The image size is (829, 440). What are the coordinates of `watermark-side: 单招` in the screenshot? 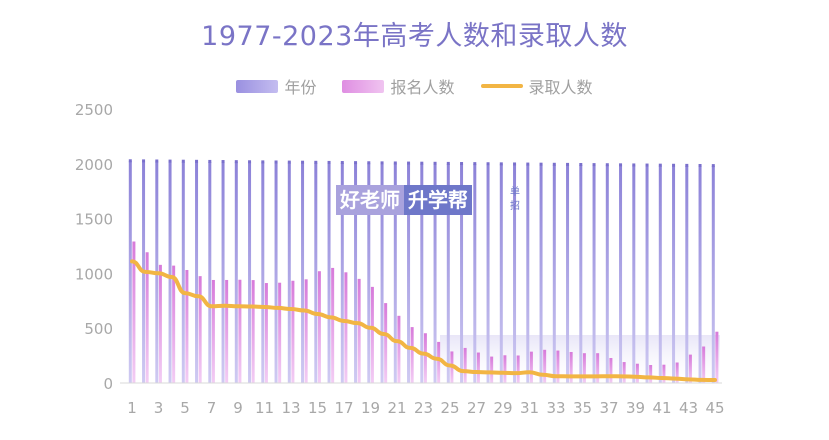 It's located at (515, 199).